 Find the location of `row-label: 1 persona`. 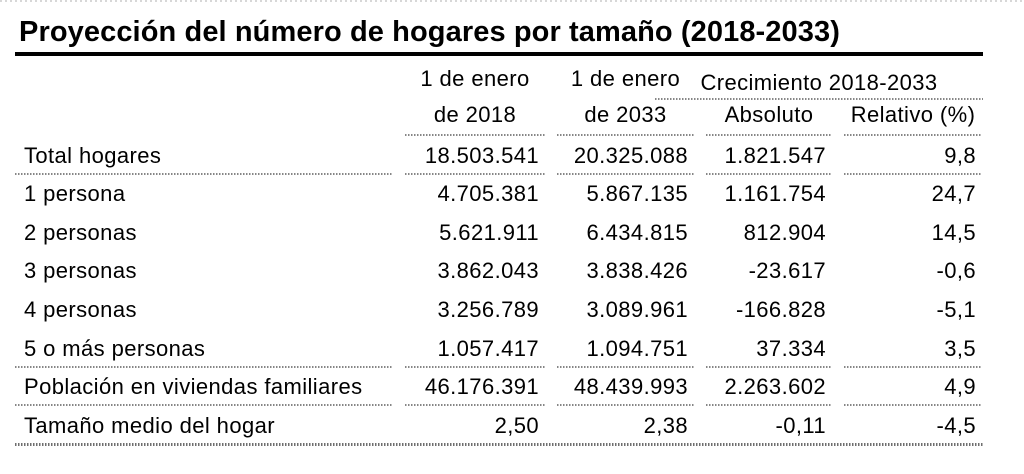

row-label: 1 persona is located at coordinates (75, 194).